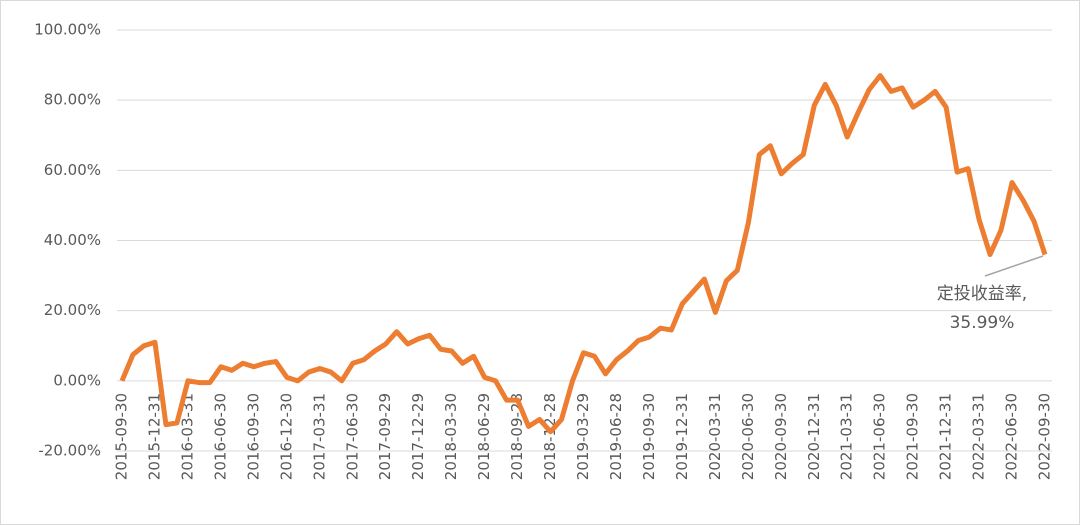 The image size is (1080, 525). What do you see at coordinates (253, 436) in the screenshot?
I see `x-tick-label: 2016-09-30` at bounding box center [253, 436].